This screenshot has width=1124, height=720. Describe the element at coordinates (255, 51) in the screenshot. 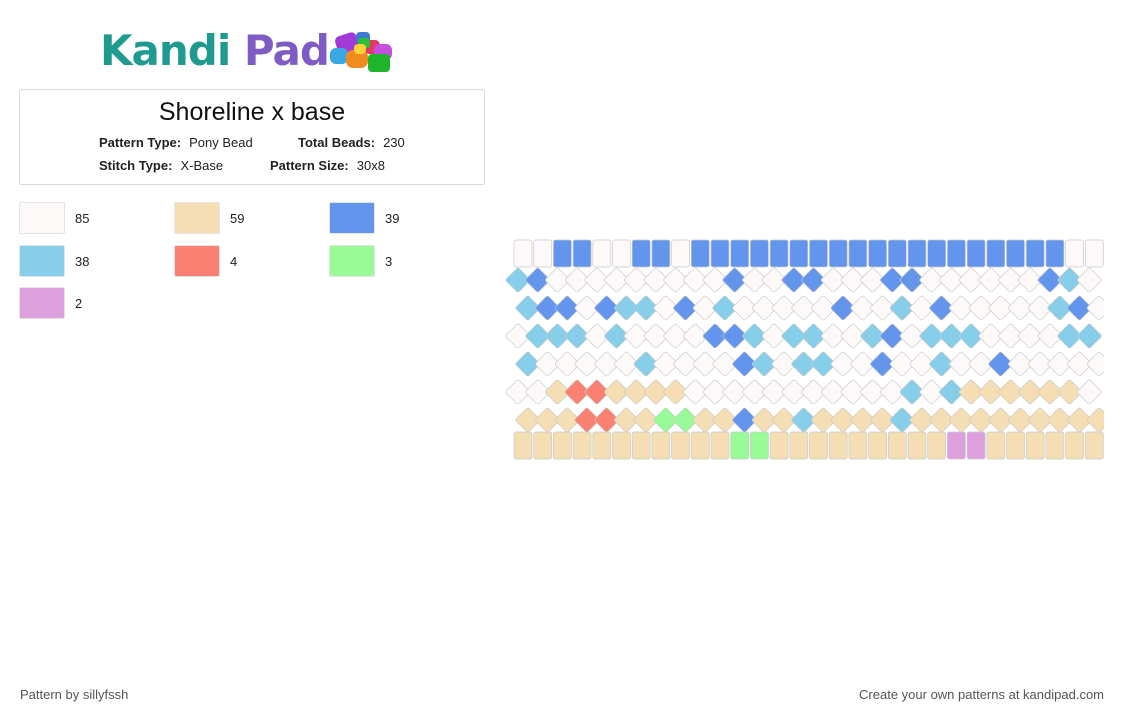

I see `kandipad-logo: Kandi Pad` at that location.